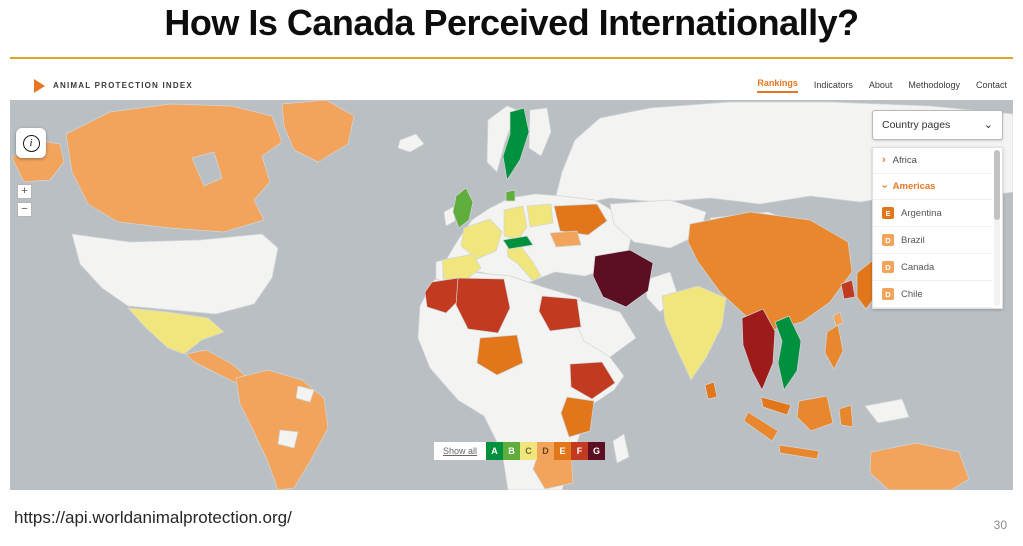 This screenshot has width=1023, height=546. What do you see at coordinates (511, 58) in the screenshot?
I see `title-divider` at bounding box center [511, 58].